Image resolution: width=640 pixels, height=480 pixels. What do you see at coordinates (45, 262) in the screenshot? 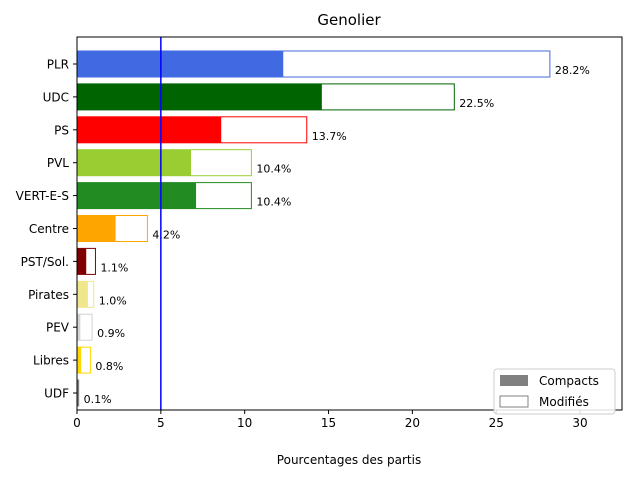
I see `y-tick-label-6: PST/Sol.` at bounding box center [45, 262].